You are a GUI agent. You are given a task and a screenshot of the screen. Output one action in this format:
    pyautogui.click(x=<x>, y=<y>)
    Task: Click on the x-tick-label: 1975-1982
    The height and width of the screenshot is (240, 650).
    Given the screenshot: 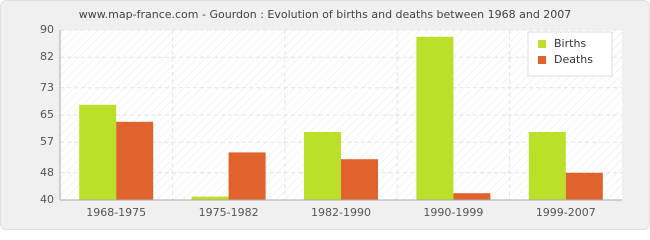 What is the action you would take?
    pyautogui.click(x=229, y=212)
    